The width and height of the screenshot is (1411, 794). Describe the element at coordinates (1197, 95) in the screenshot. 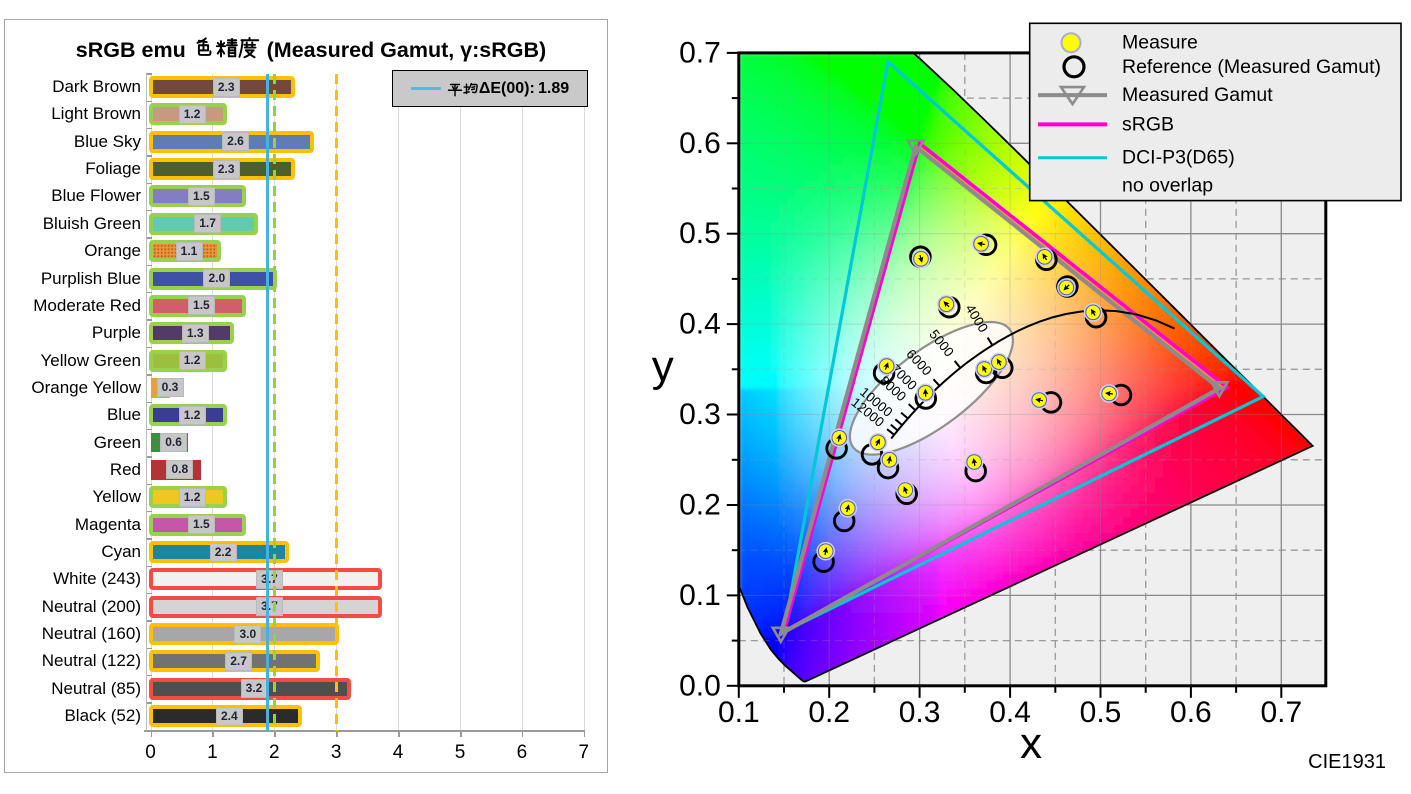

I see `svg-text: Measured Gamut` at that location.